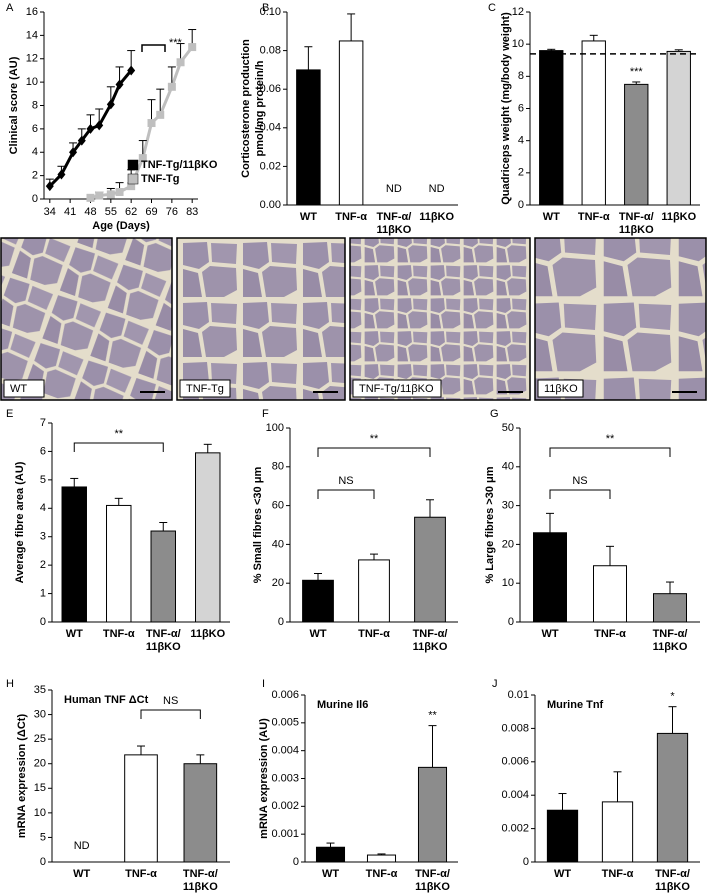 This screenshot has height=896, width=709. I want to click on y-tick-label: 60, so click(278, 506).